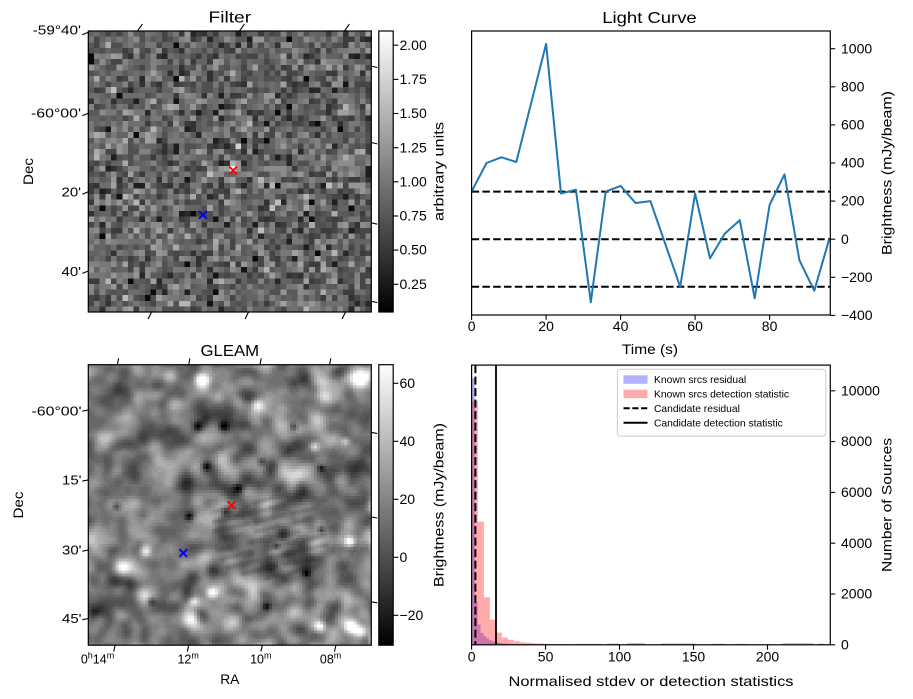  What do you see at coordinates (72, 550) in the screenshot?
I see `svg-text: 30'` at bounding box center [72, 550].